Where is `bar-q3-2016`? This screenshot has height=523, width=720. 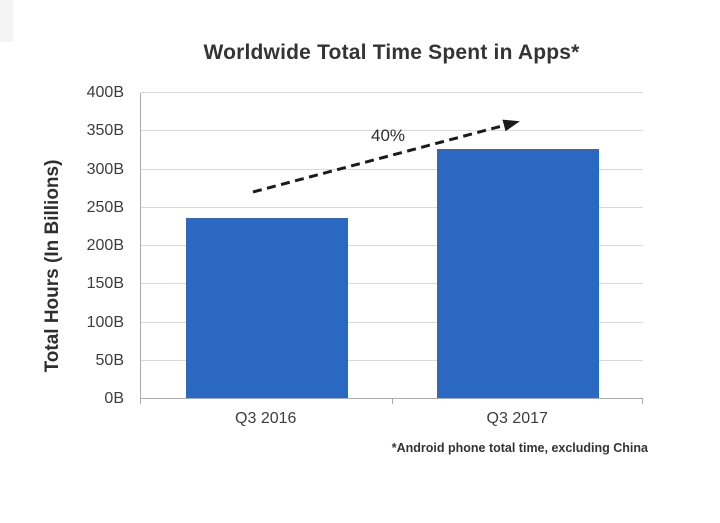
bar-q3-2016 is located at coordinates (266, 308).